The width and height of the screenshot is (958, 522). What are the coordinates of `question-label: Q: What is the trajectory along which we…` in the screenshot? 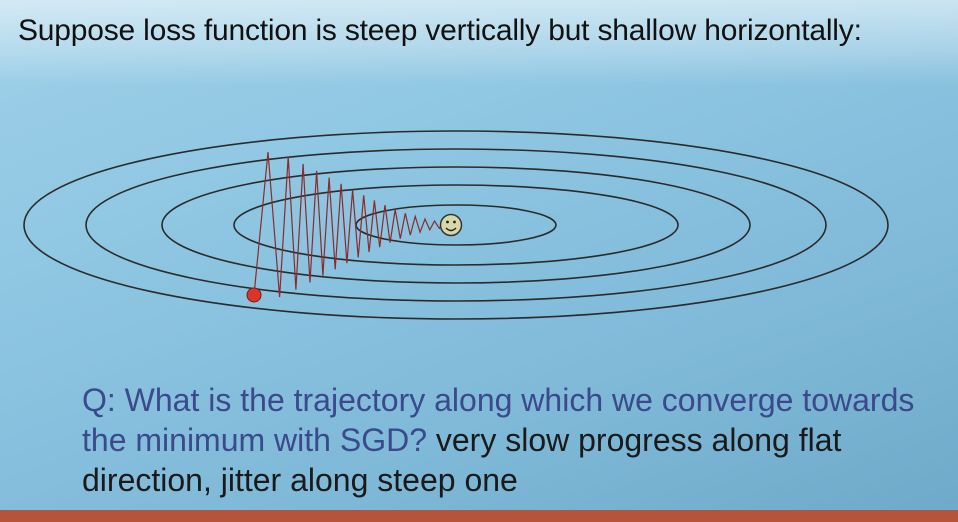 It's located at (498, 420).